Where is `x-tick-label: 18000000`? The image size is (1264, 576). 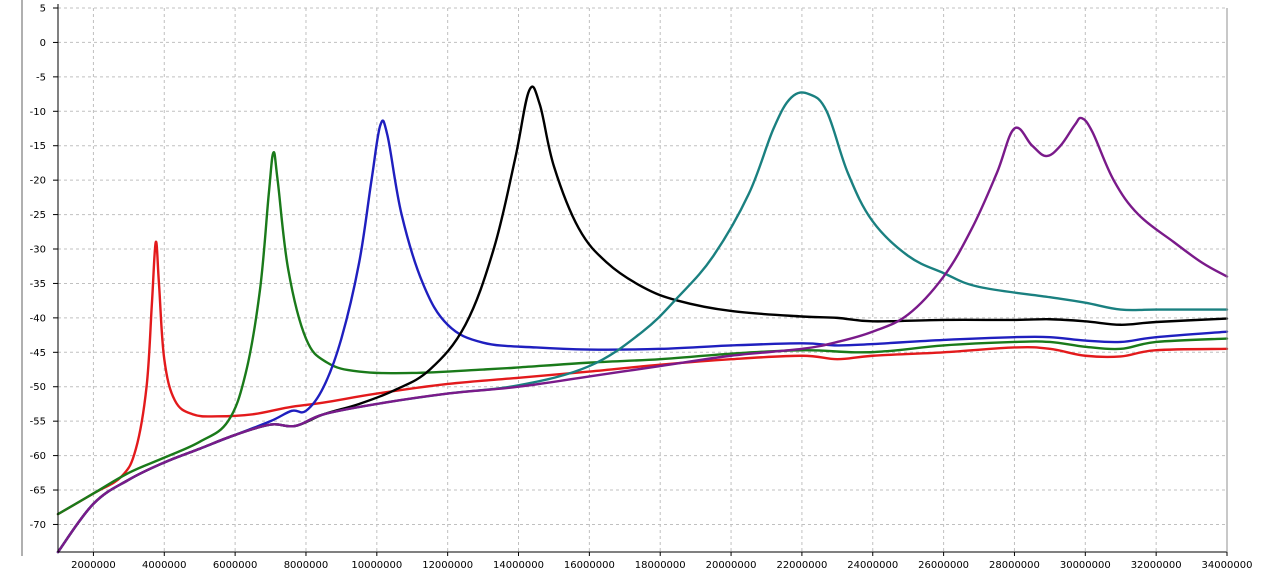 x-tick-label: 18000000 is located at coordinates (660, 565).